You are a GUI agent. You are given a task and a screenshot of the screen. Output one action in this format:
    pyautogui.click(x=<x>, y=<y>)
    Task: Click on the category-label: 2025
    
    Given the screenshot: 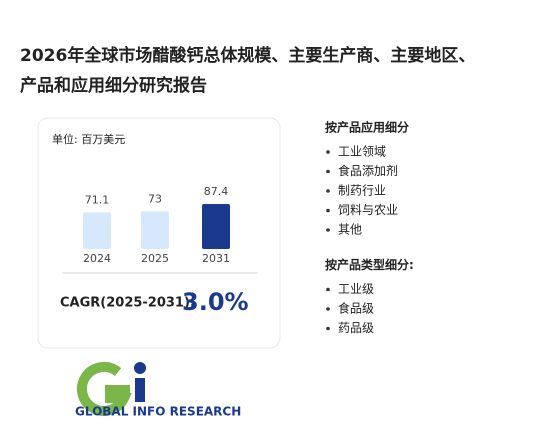 What is the action you would take?
    pyautogui.click(x=155, y=258)
    